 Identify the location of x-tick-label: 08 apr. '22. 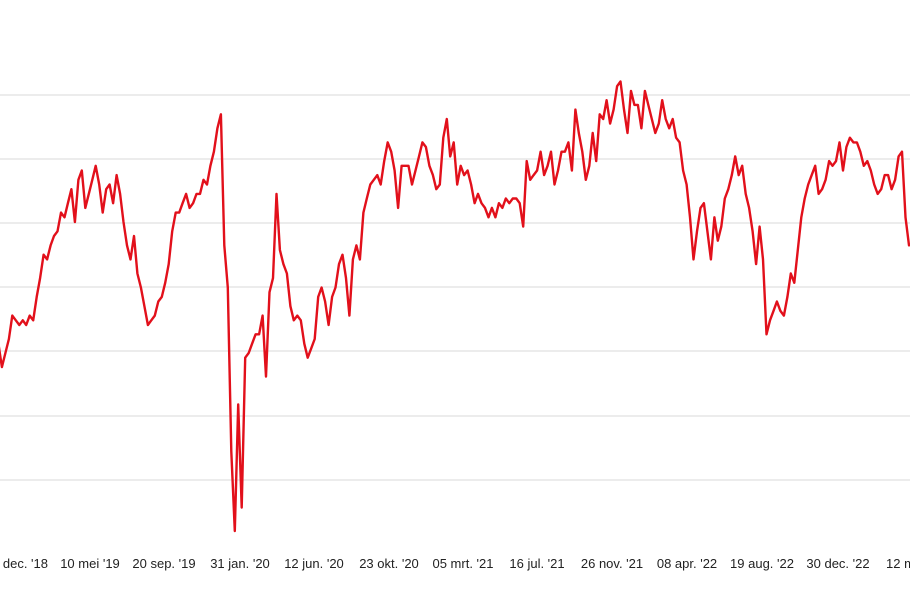
(687, 563).